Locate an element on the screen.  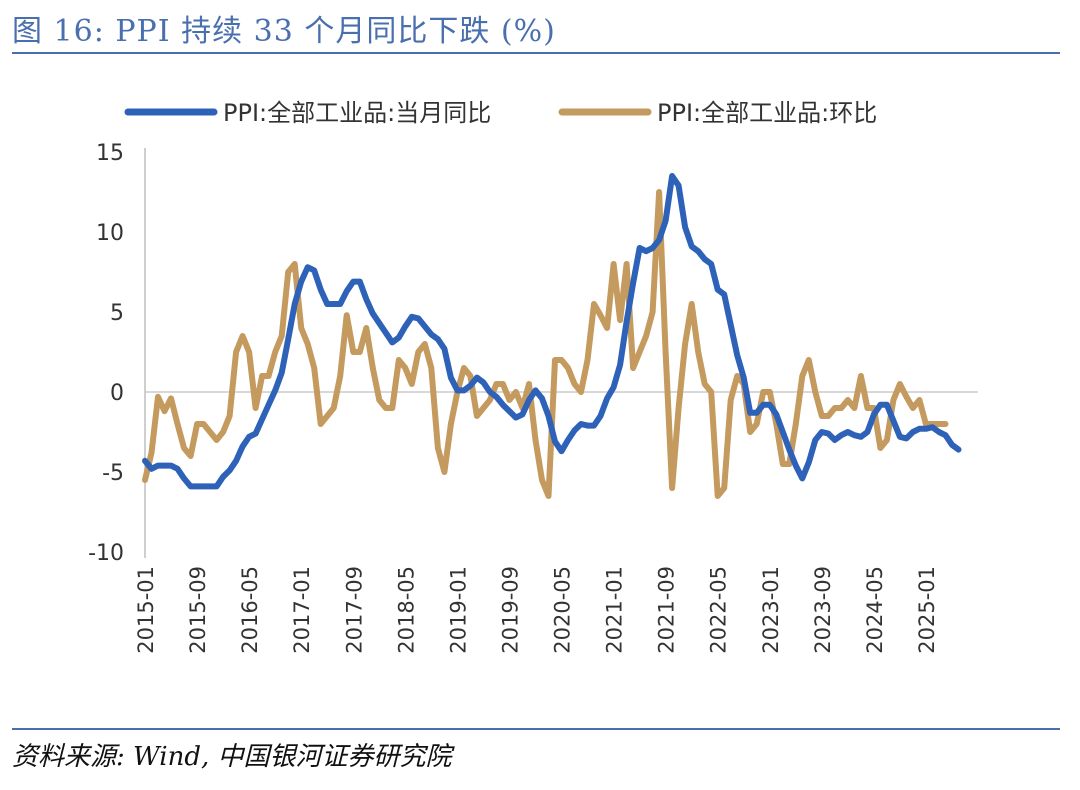
x-tick-label: 2023-09 is located at coordinates (823, 610).